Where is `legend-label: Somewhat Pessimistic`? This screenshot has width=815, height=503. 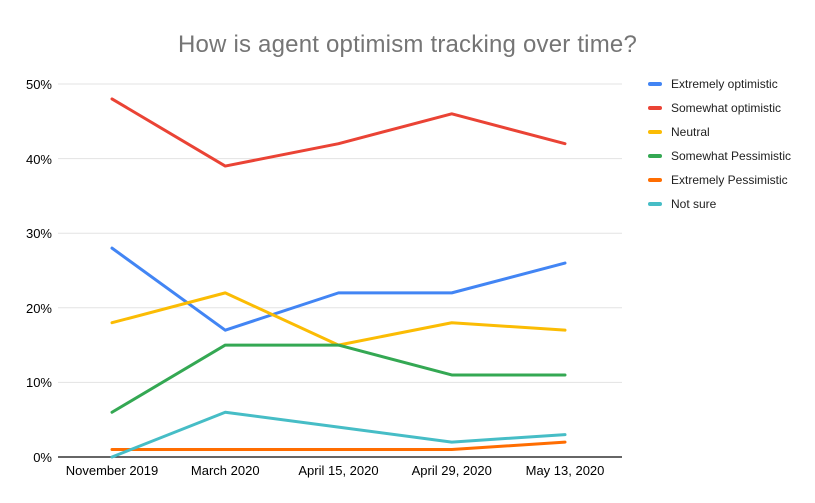 legend-label: Somewhat Pessimistic is located at coordinates (731, 156).